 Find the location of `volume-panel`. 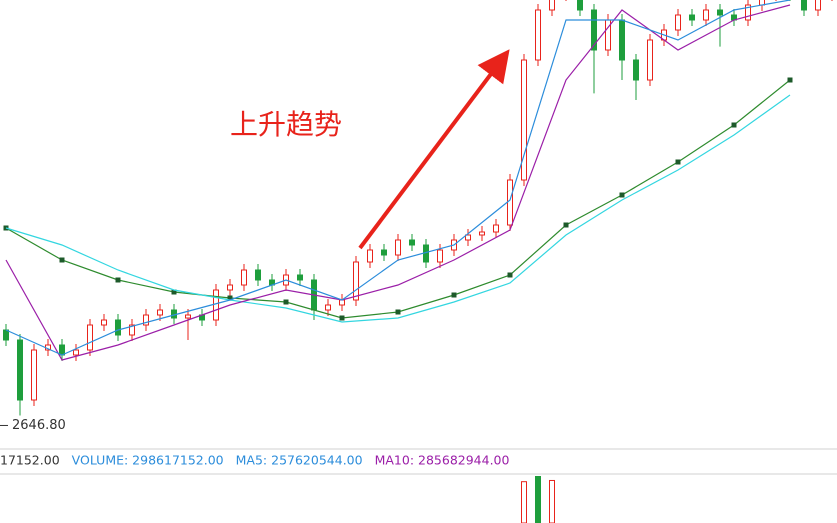

volume-panel is located at coordinates (538, 499).